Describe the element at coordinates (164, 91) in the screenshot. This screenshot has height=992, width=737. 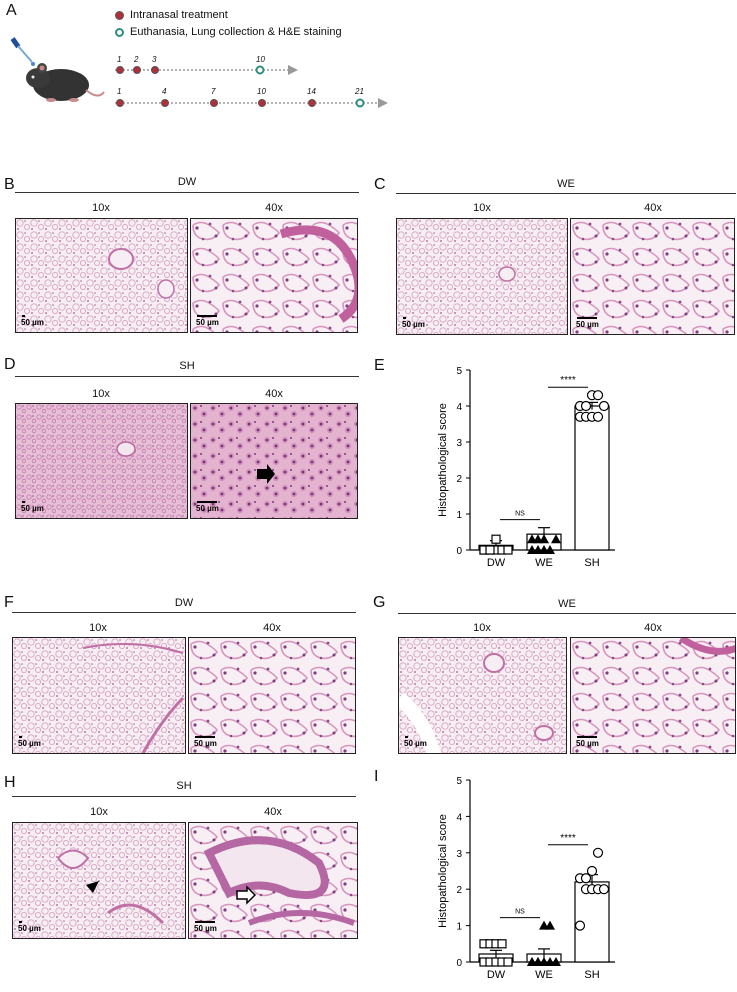
I see `tl2-day: 4` at that location.